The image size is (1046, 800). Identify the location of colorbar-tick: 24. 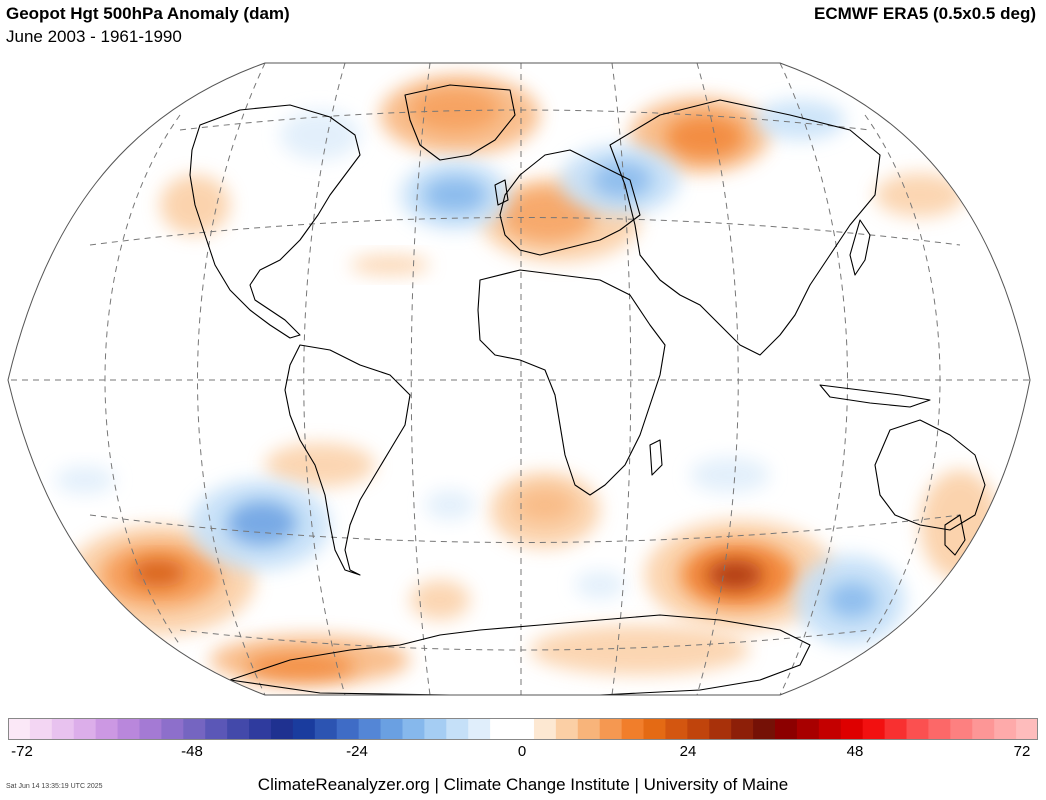
(688, 751).